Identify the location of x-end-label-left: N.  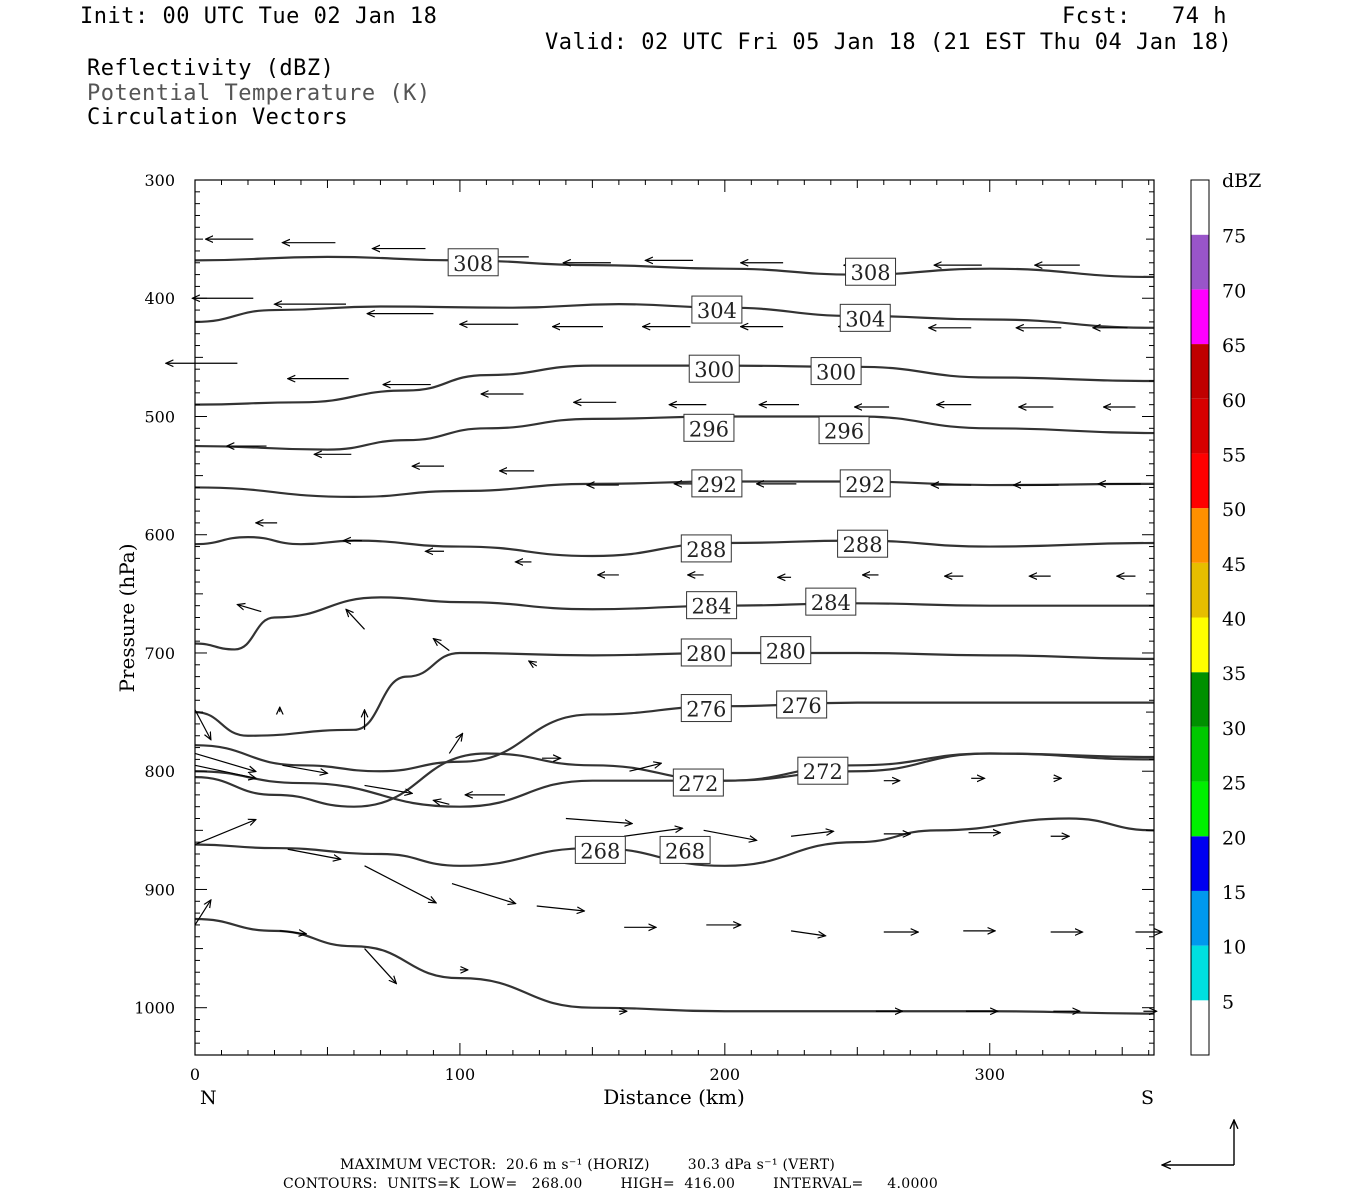
(208, 1098).